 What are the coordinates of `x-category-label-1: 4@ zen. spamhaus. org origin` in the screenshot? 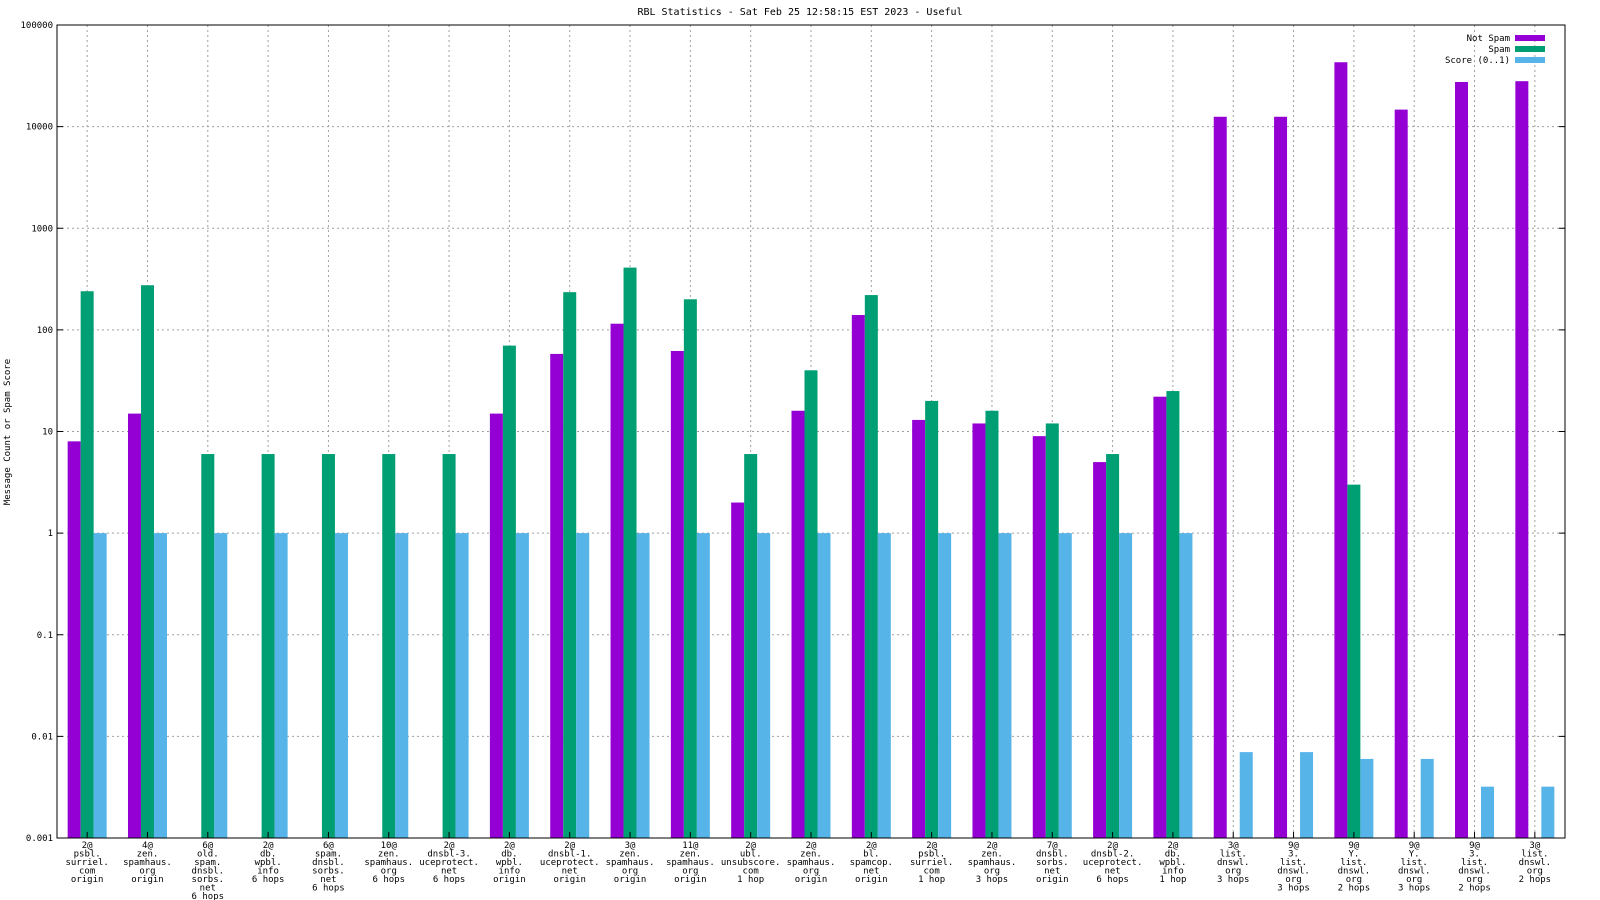 It's located at (147, 863).